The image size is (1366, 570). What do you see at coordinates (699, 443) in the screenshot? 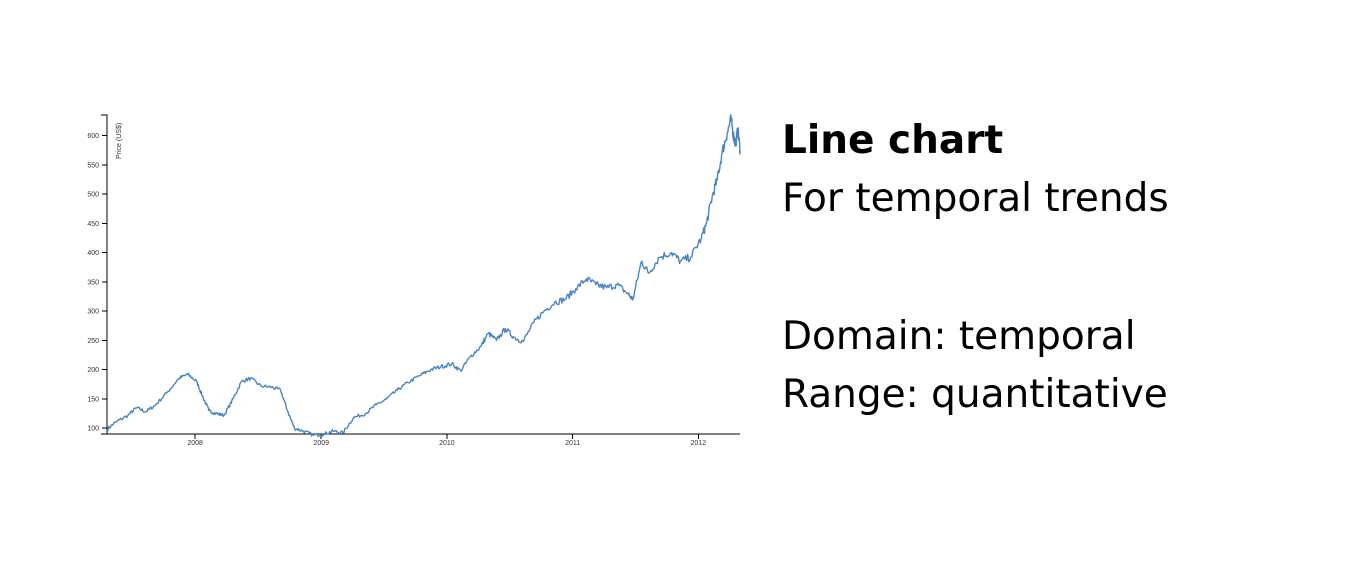
I see `x-tick-label: 2012` at bounding box center [699, 443].